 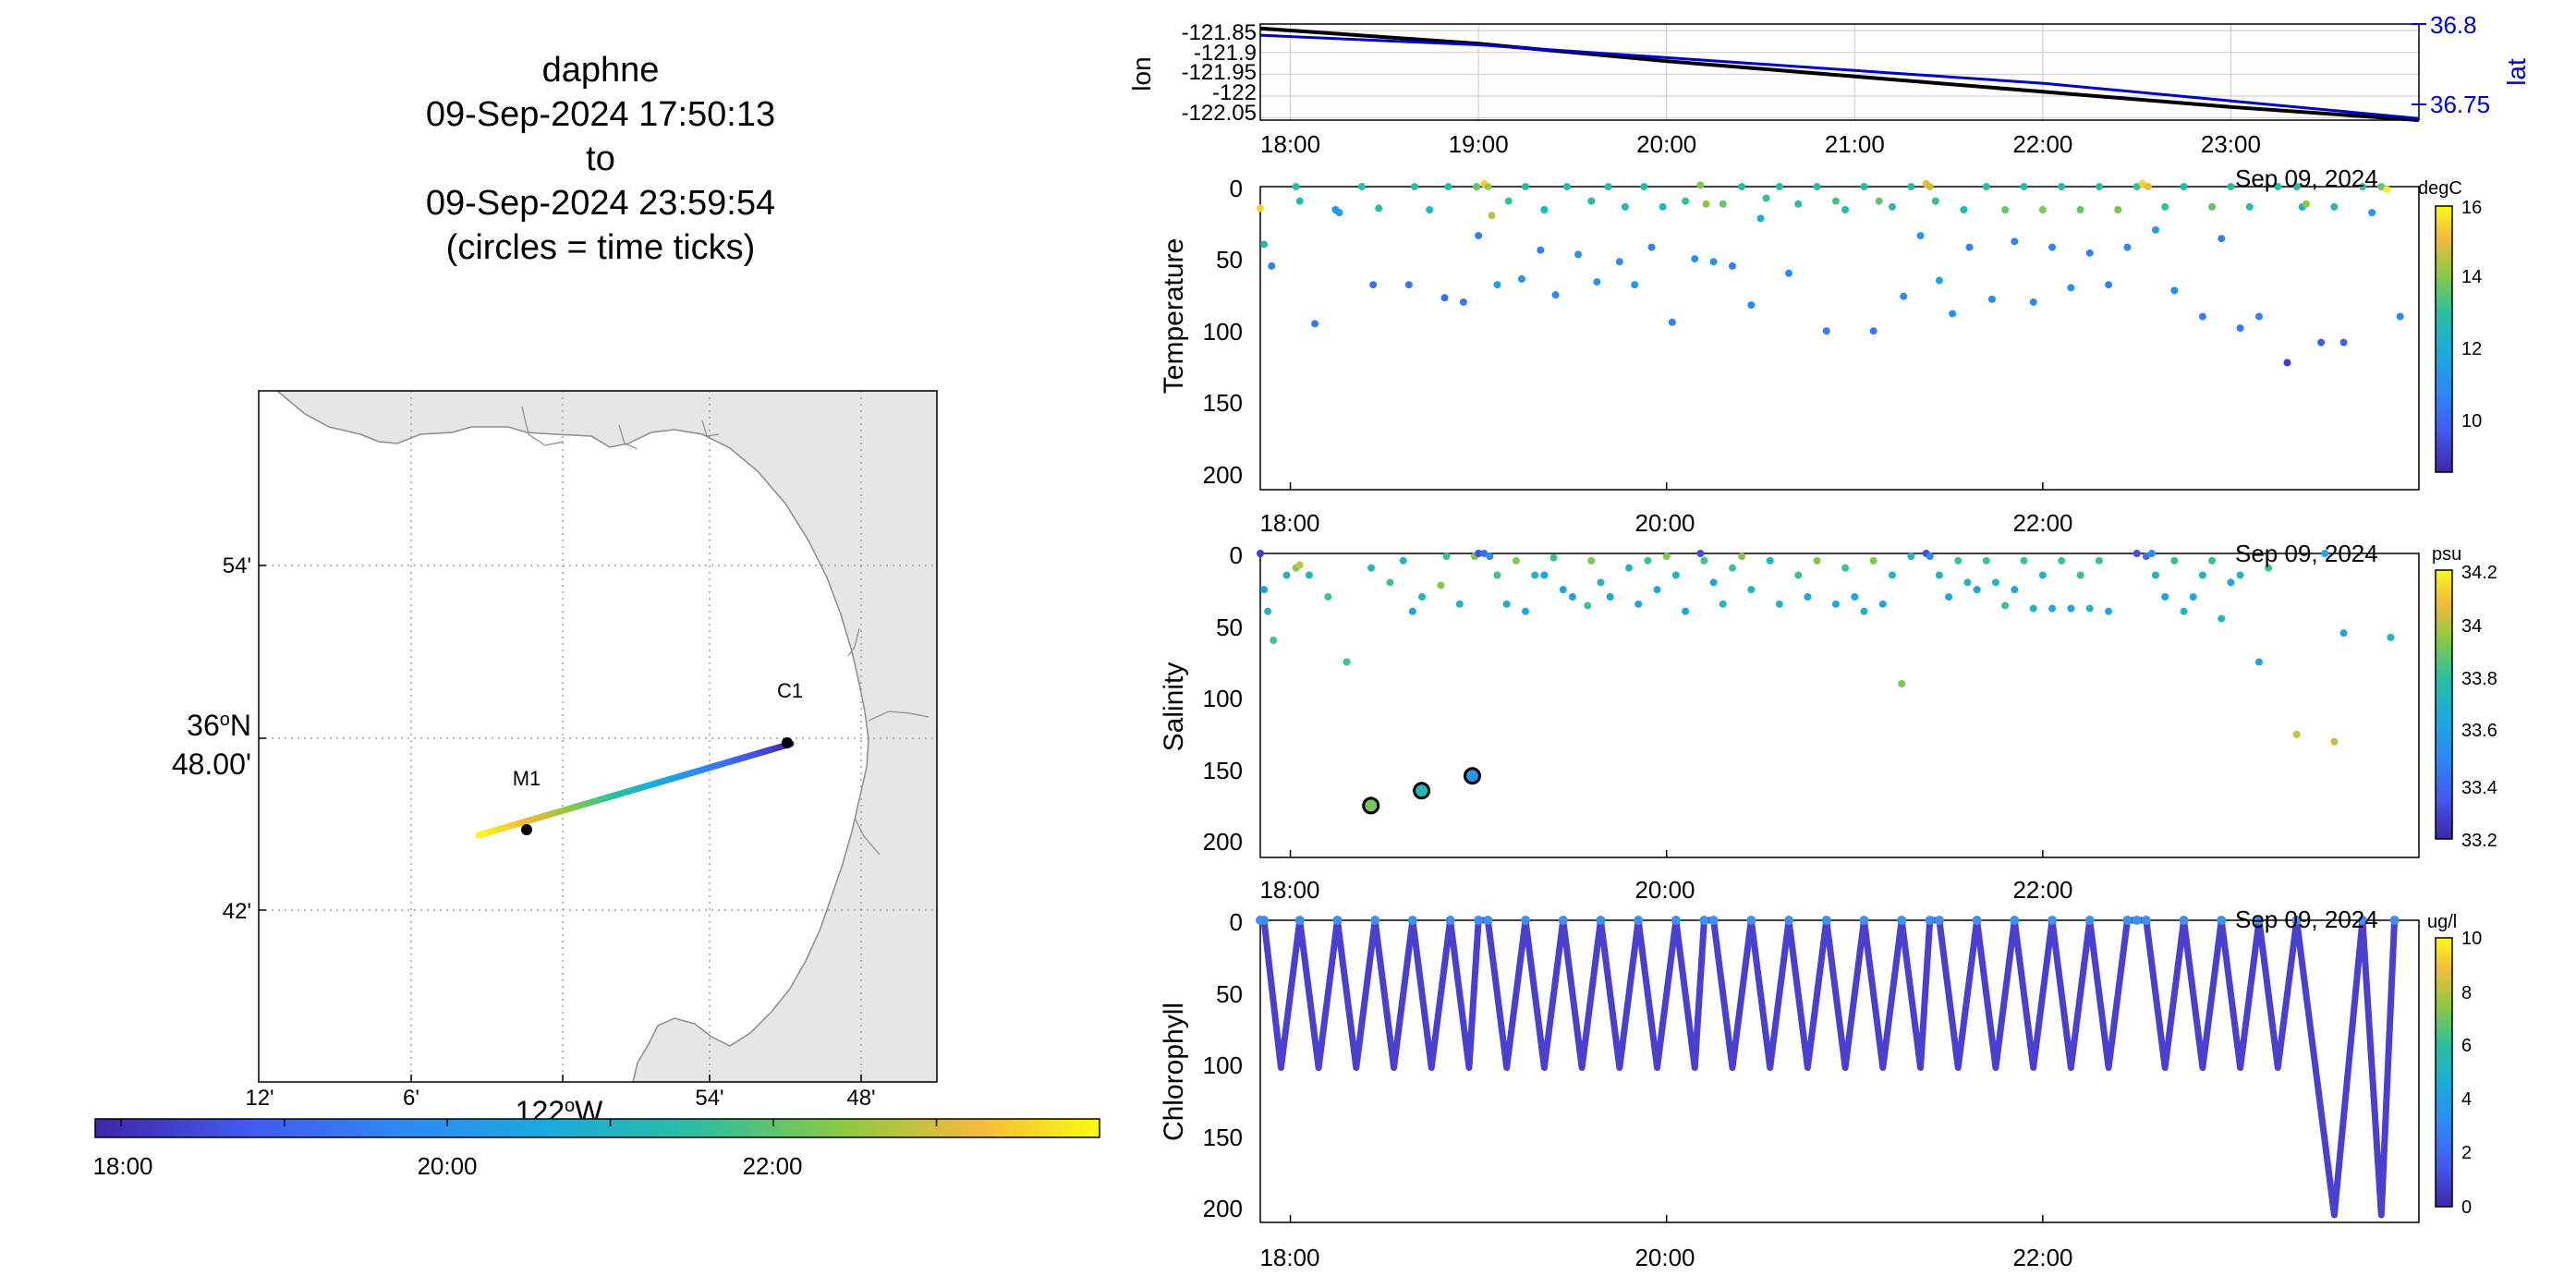 I want to click on chlorophyll-profile, so click(x=1828, y=1067).